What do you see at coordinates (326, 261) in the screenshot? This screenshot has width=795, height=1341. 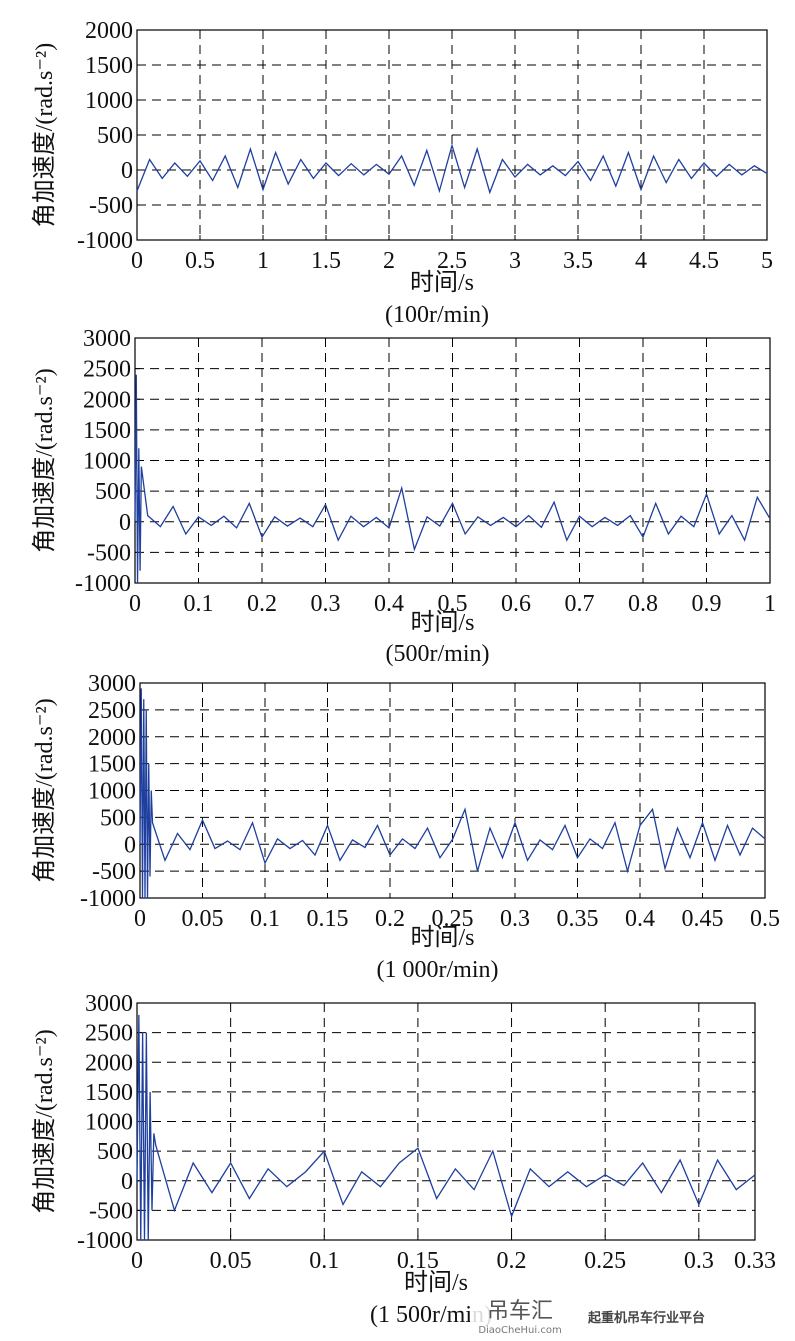 I see `x-tick-label: 1.5` at bounding box center [326, 261].